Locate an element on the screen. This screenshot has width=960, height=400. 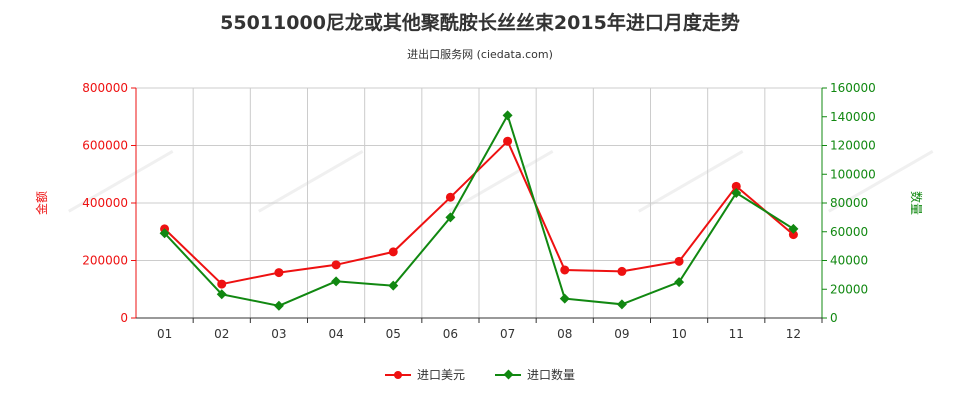
watermark is located at coordinates (501, 181).